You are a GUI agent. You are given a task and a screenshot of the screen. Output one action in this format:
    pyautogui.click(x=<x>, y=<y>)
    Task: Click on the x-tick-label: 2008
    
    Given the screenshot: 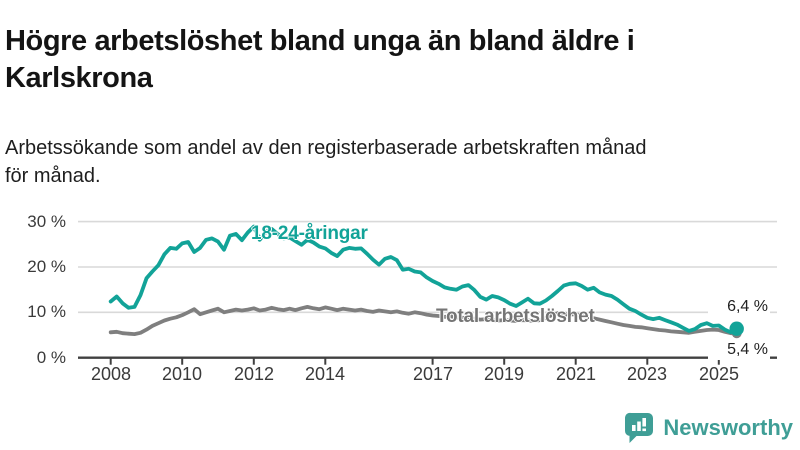 What is the action you would take?
    pyautogui.click(x=111, y=374)
    